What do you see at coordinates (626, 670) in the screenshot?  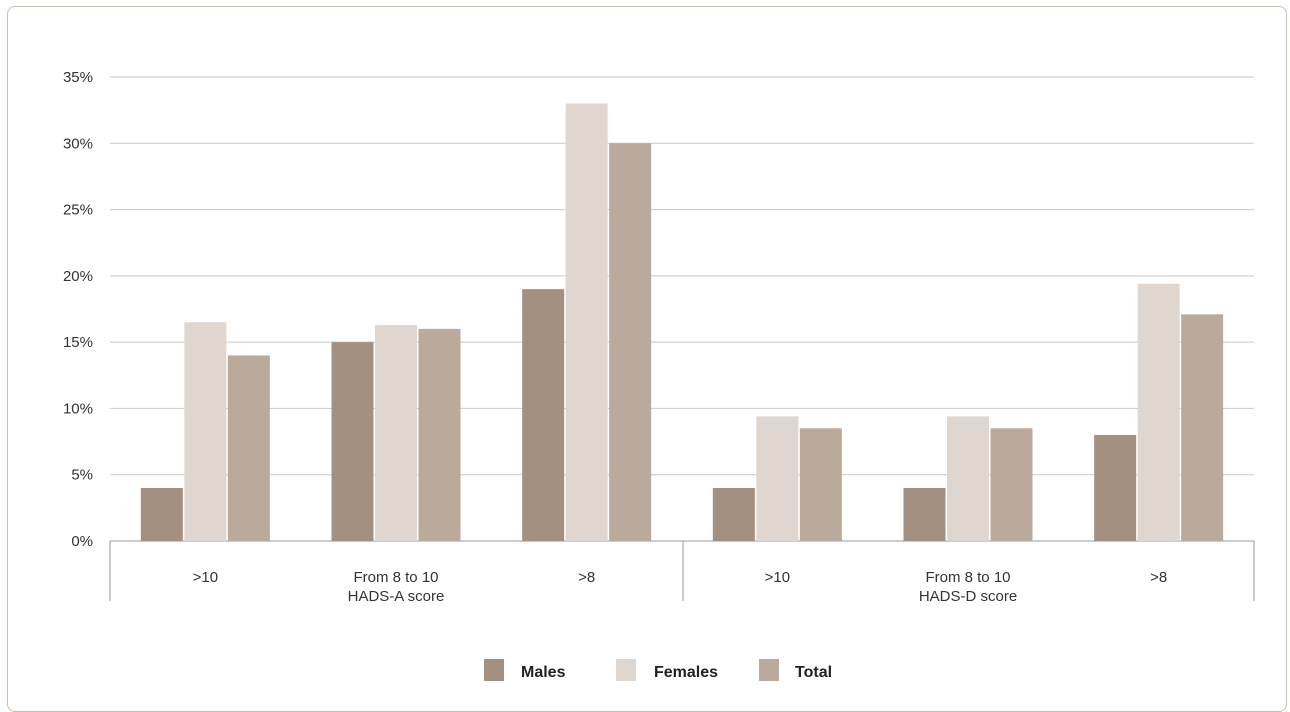 I see `legend-swatch-females` at bounding box center [626, 670].